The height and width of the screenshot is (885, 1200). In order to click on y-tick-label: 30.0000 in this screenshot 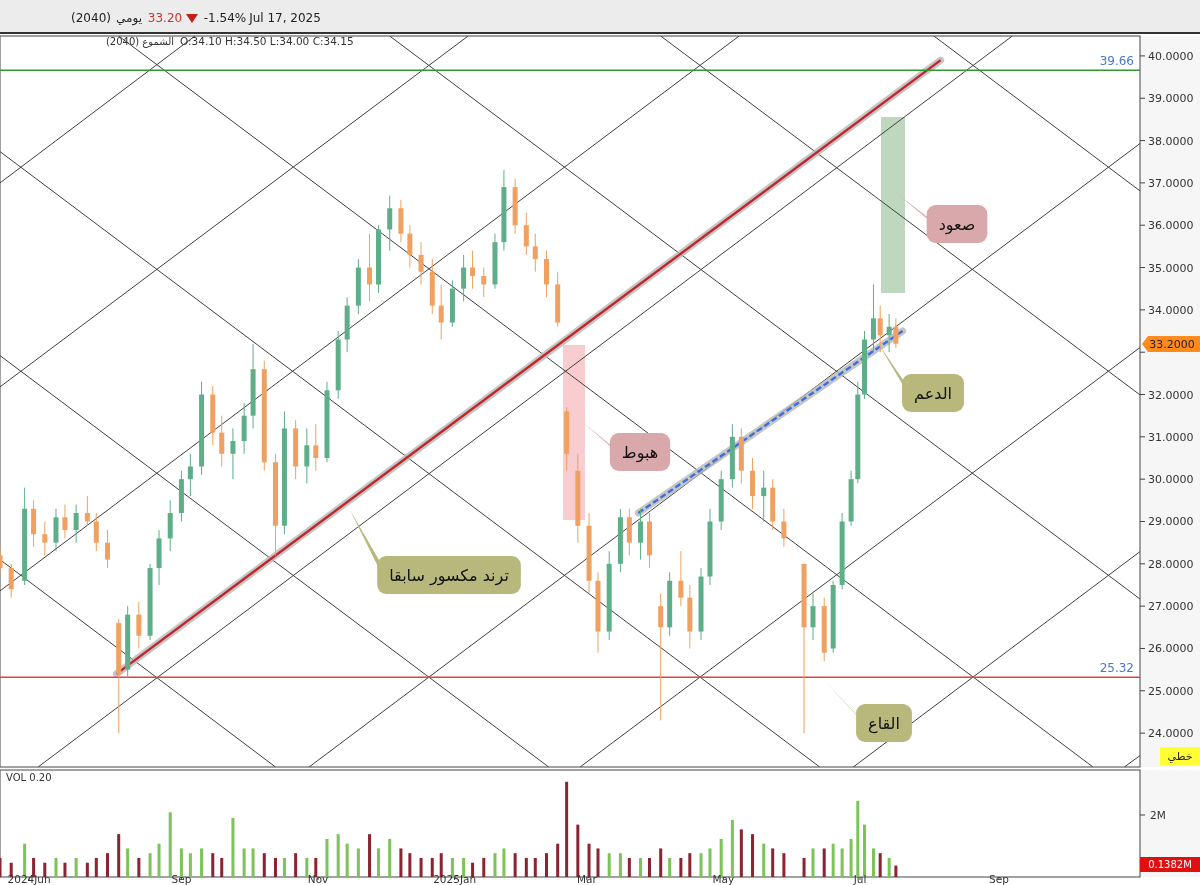, I will do `click(1171, 480)`.